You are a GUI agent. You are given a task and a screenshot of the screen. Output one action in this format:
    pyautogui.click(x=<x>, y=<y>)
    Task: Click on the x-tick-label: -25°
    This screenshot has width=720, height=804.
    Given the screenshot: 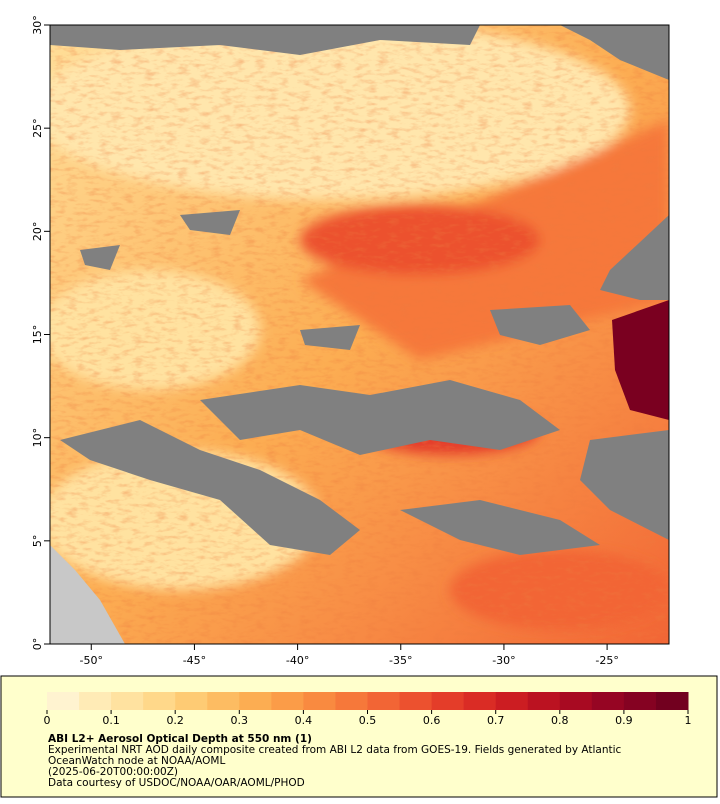 What is the action you would take?
    pyautogui.click(x=606, y=660)
    